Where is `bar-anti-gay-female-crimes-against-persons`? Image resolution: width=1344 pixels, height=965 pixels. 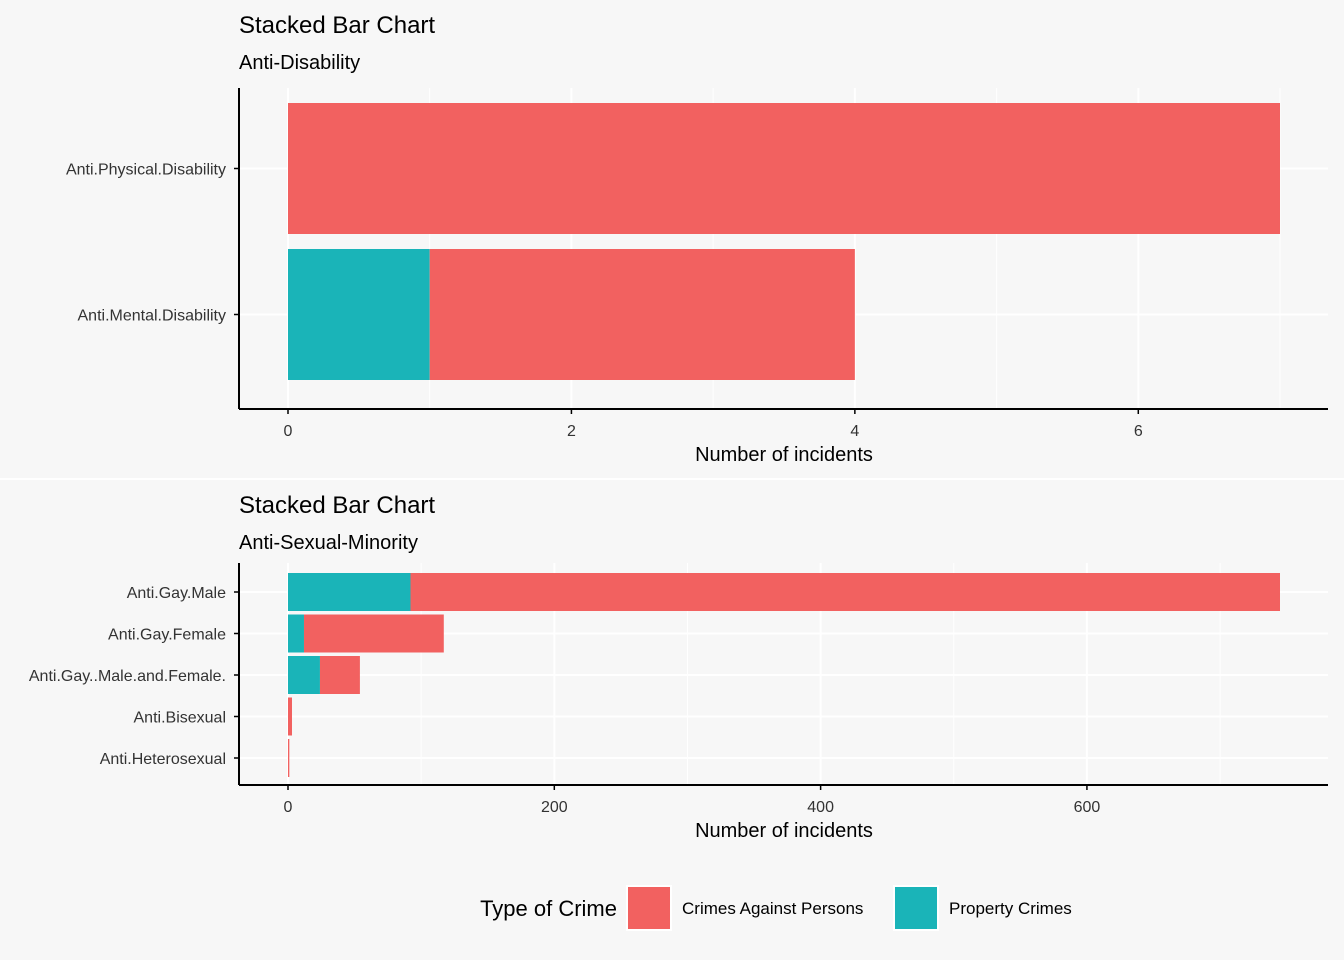 bar-anti-gay-female-crimes-against-persons is located at coordinates (373, 633).